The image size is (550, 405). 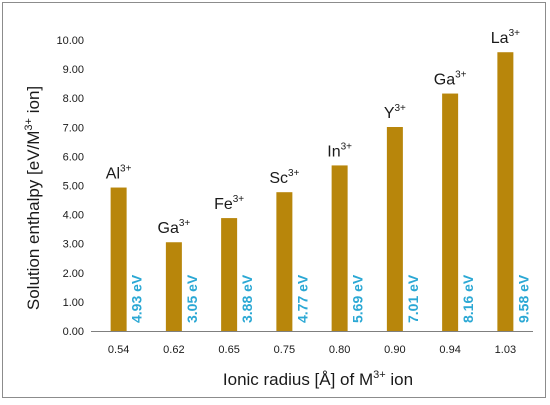 What do you see at coordinates (73, 128) in the screenshot?
I see `y-tick-label: 7.00` at bounding box center [73, 128].